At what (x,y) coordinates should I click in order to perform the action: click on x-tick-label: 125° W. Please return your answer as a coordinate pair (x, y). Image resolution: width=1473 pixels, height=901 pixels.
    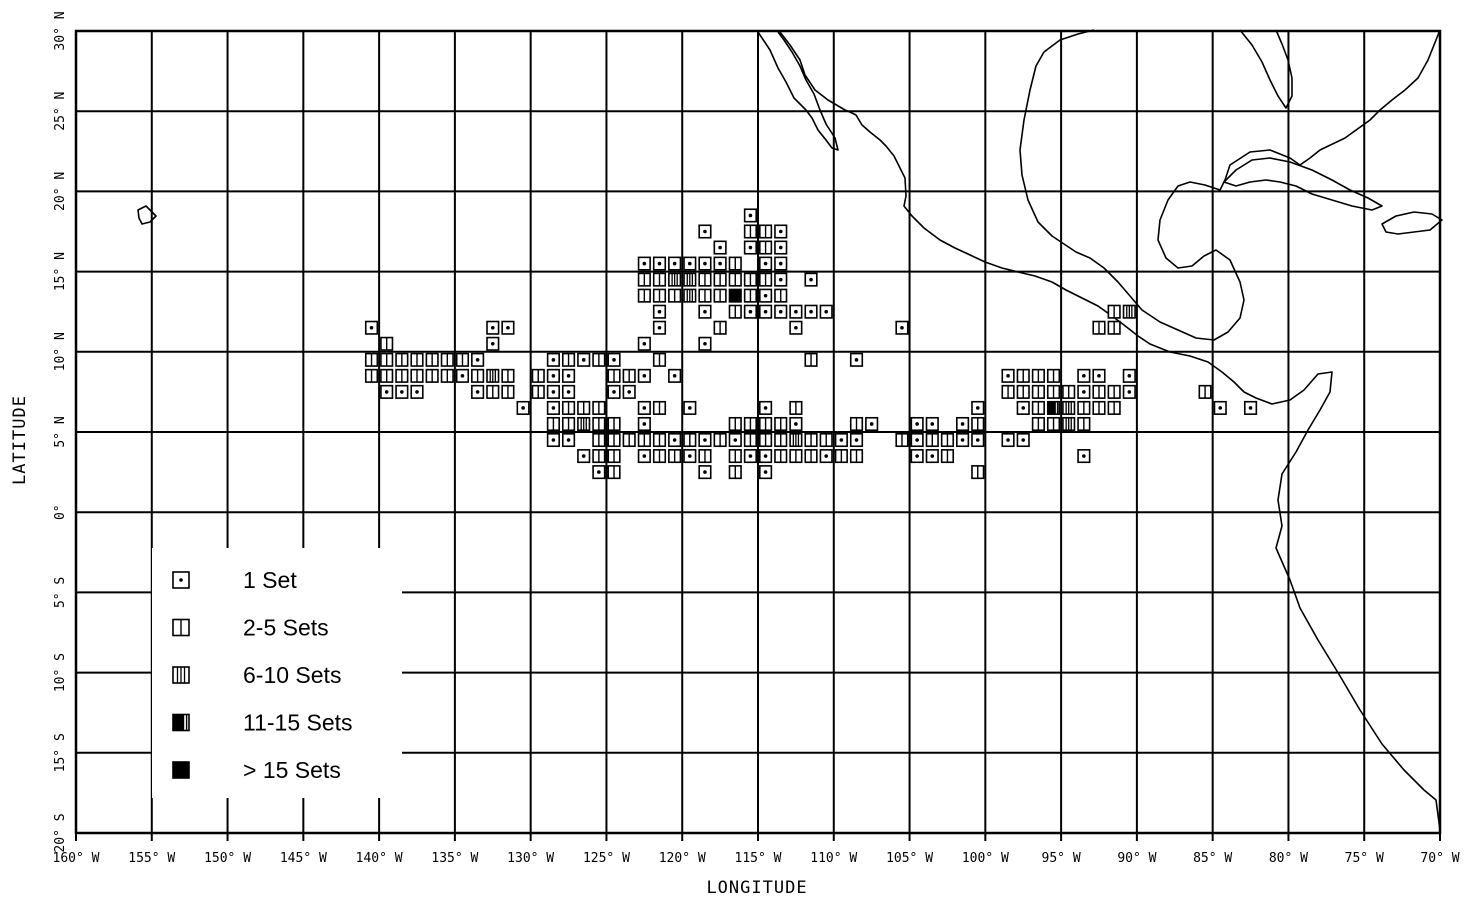
    Looking at the image, I should click on (606, 858).